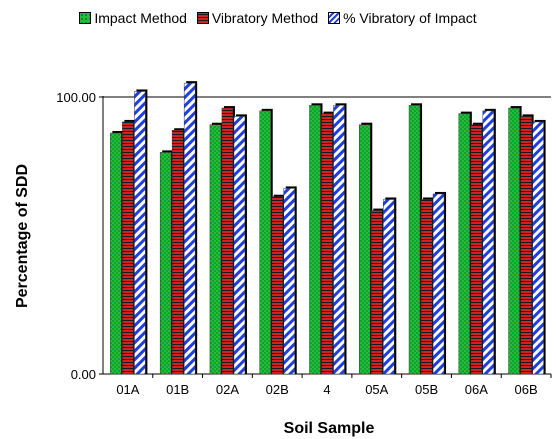 The width and height of the screenshot is (556, 439). I want to click on bar-impact-02B, so click(265, 242).